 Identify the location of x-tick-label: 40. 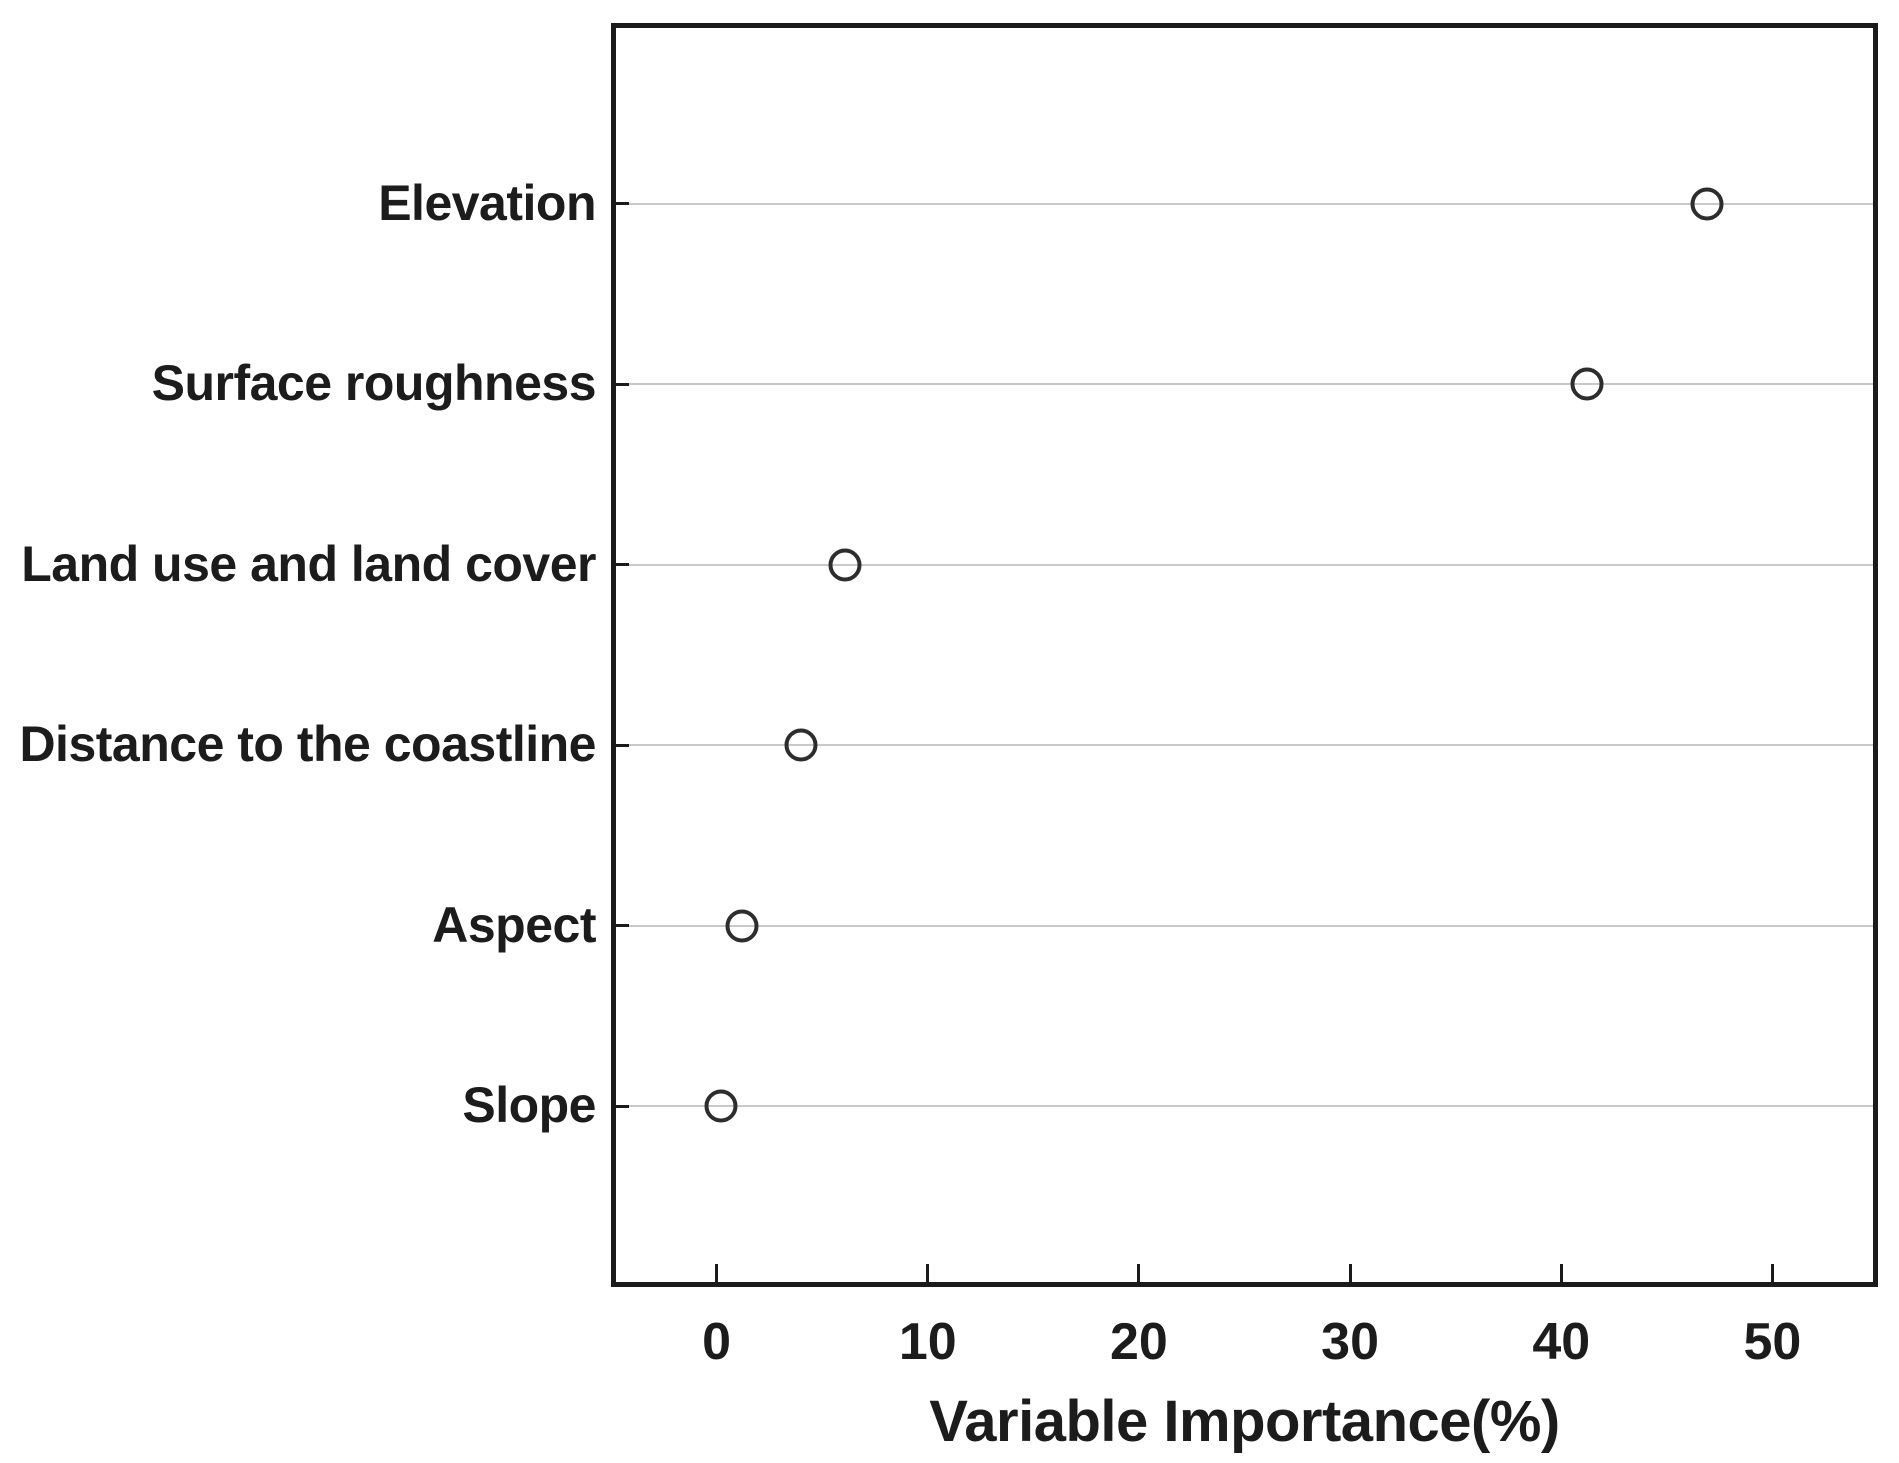
(1561, 1342).